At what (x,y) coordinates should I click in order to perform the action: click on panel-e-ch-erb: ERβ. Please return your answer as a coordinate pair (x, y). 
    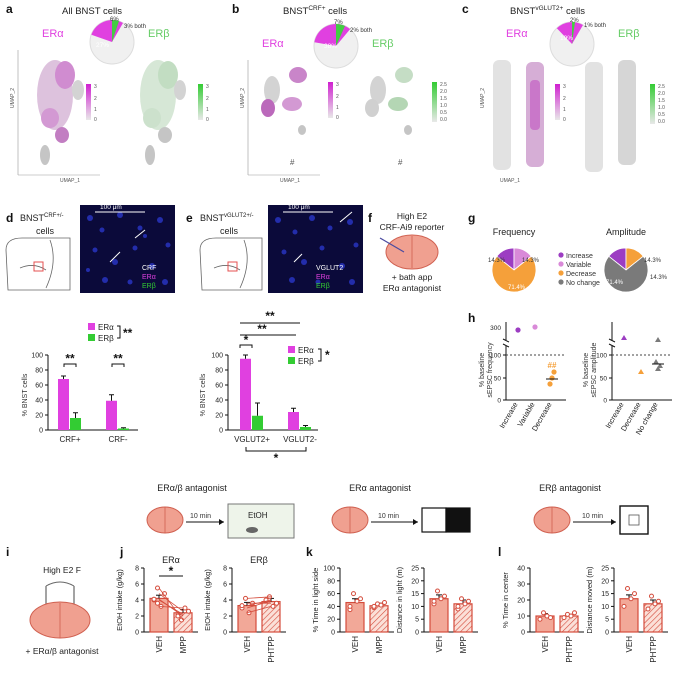
    Looking at the image, I should click on (323, 286).